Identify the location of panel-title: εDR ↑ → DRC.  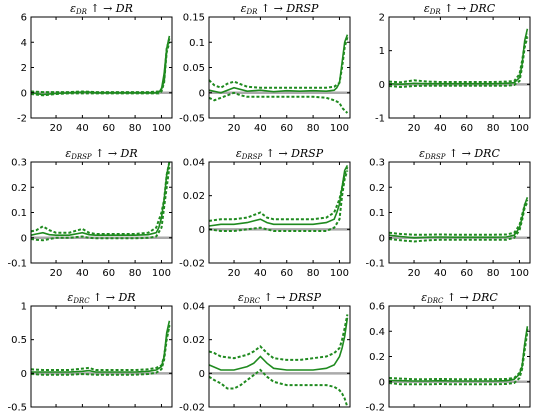
(460, 9).